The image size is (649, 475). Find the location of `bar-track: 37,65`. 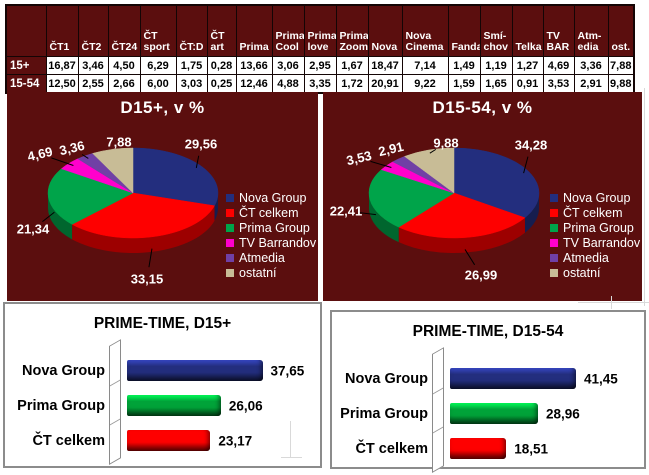

bar-track: 37,65 is located at coordinates (223, 370).